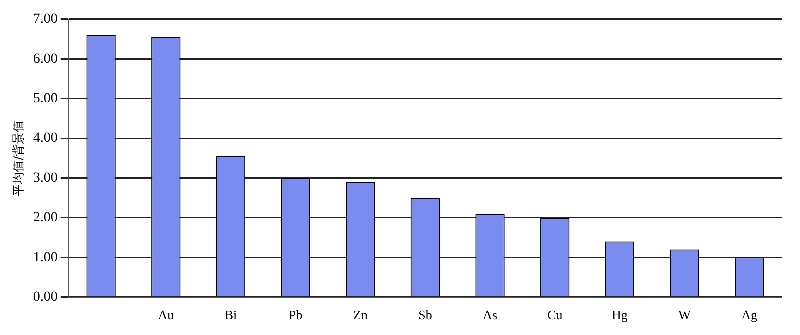 The width and height of the screenshot is (800, 335). What do you see at coordinates (295, 315) in the screenshot?
I see `x-tick-label: Pb` at bounding box center [295, 315].